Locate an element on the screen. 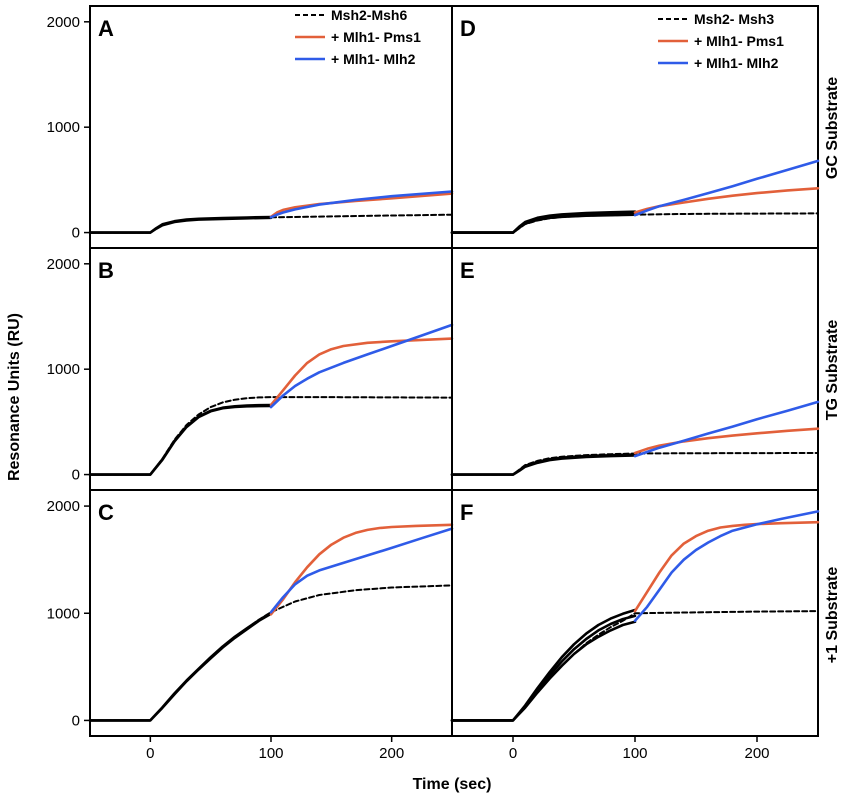 Image resolution: width=845 pixels, height=800 pixels. panel-letter: A is located at coordinates (106, 28).